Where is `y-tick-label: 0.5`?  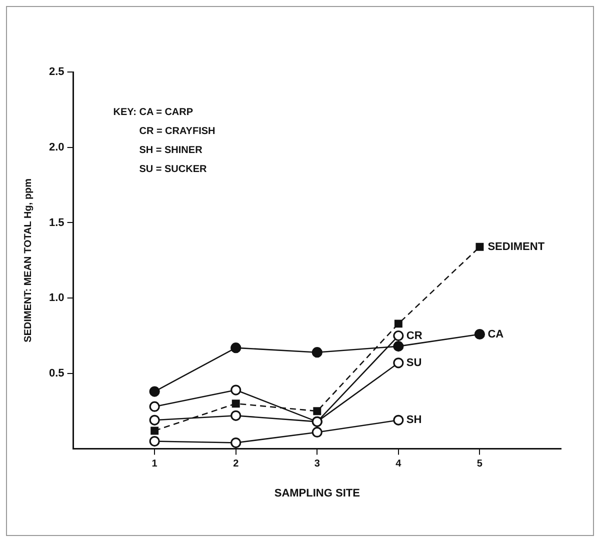 y-tick-label: 0.5 is located at coordinates (56, 373).